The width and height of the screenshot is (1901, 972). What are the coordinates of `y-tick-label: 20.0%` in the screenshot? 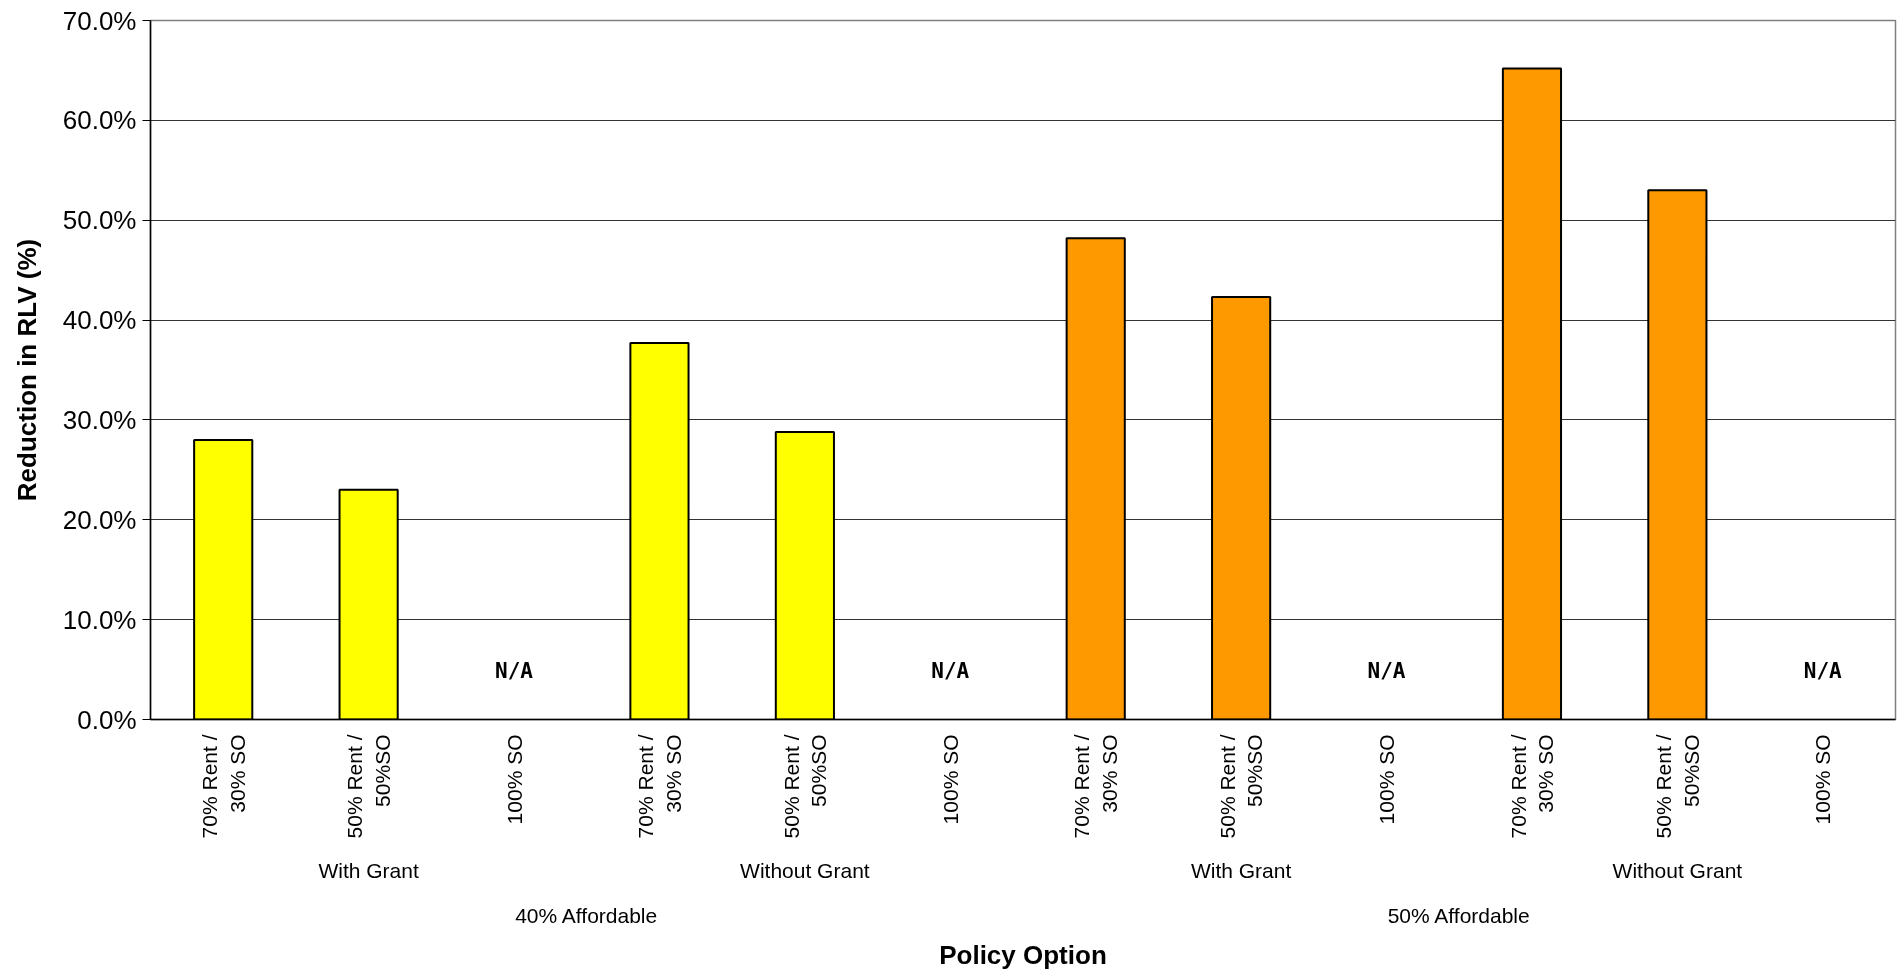 It's located at (99, 519).